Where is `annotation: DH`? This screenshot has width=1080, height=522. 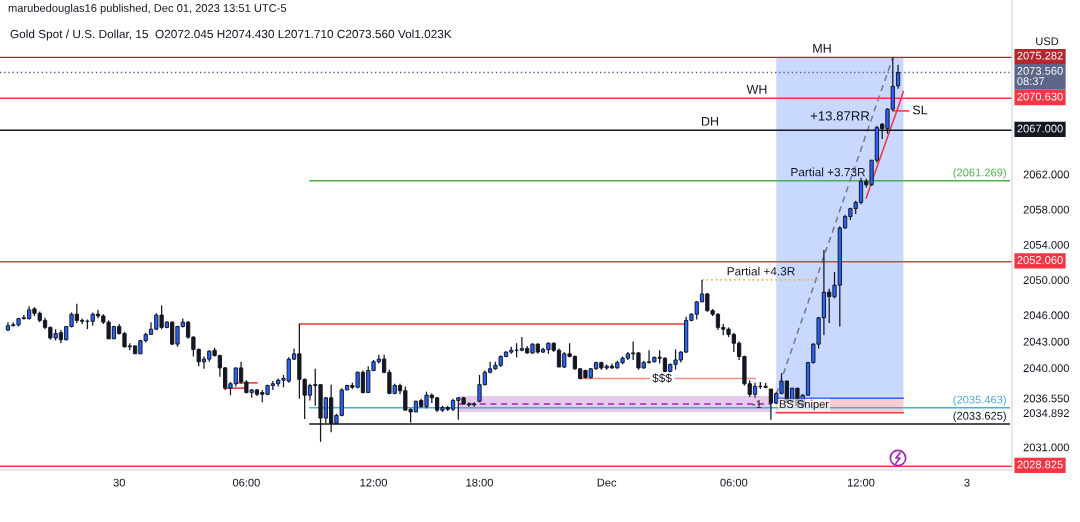
annotation: DH is located at coordinates (710, 121).